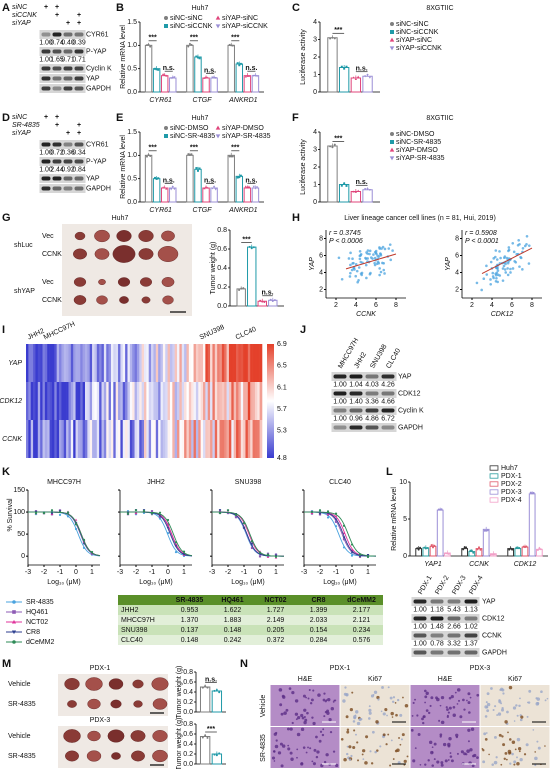  What do you see at coordinates (79, 152) in the screenshot?
I see `quant-label: 0.34` at bounding box center [79, 152].